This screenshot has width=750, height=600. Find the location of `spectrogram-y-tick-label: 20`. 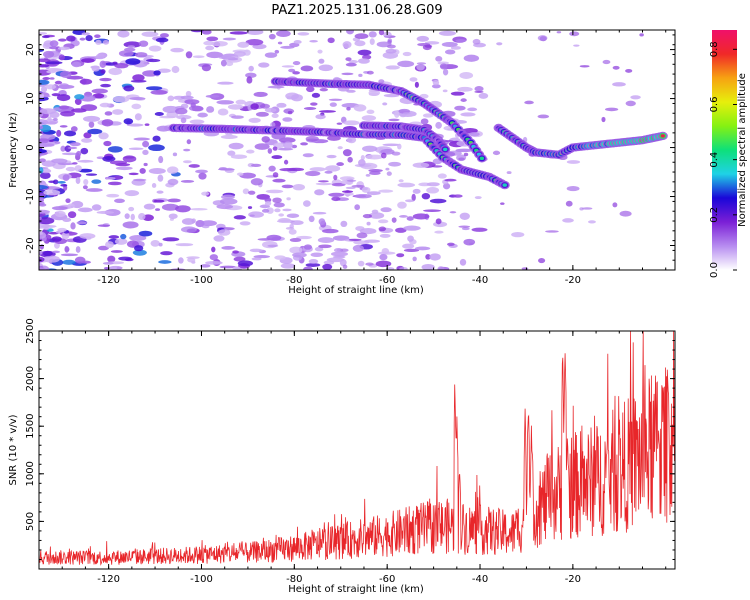

spectrogram-y-tick-label: 20 is located at coordinates (30, 49).